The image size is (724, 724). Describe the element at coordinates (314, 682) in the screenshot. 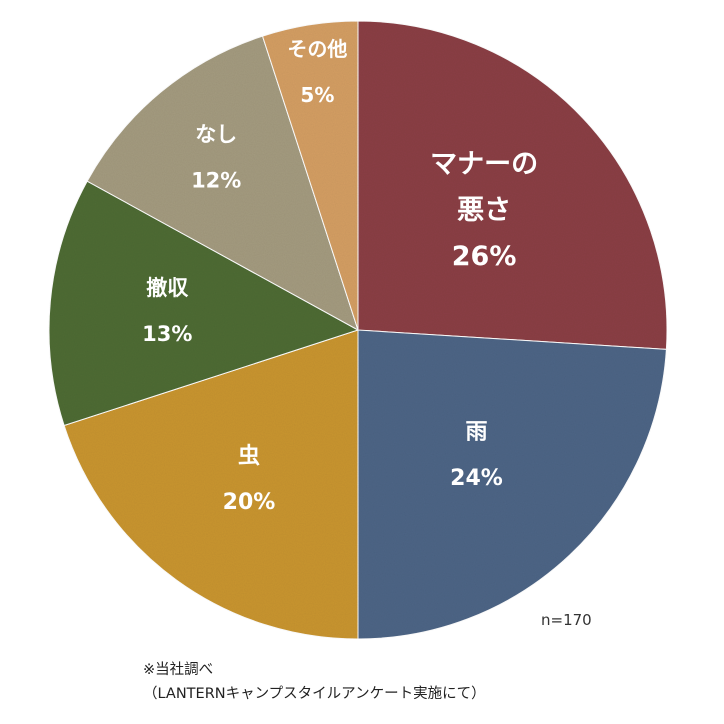

I see `source-note: ※当社調べ （LANTERNキャンプスタイルアンケート実施にて）` at that location.